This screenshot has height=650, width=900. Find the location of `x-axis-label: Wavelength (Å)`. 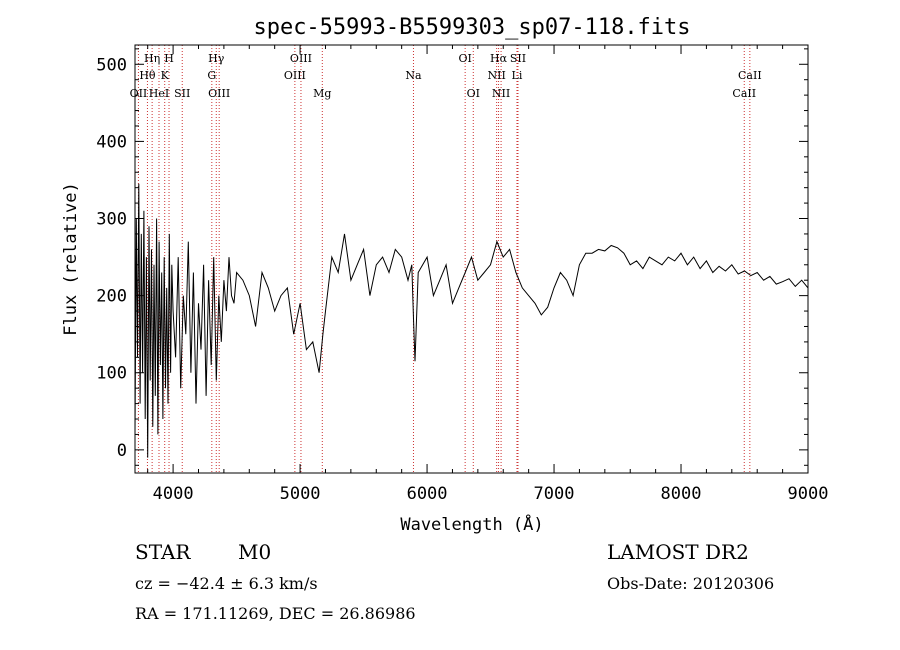

x-axis-label: Wavelength (Å) is located at coordinates (471, 524).